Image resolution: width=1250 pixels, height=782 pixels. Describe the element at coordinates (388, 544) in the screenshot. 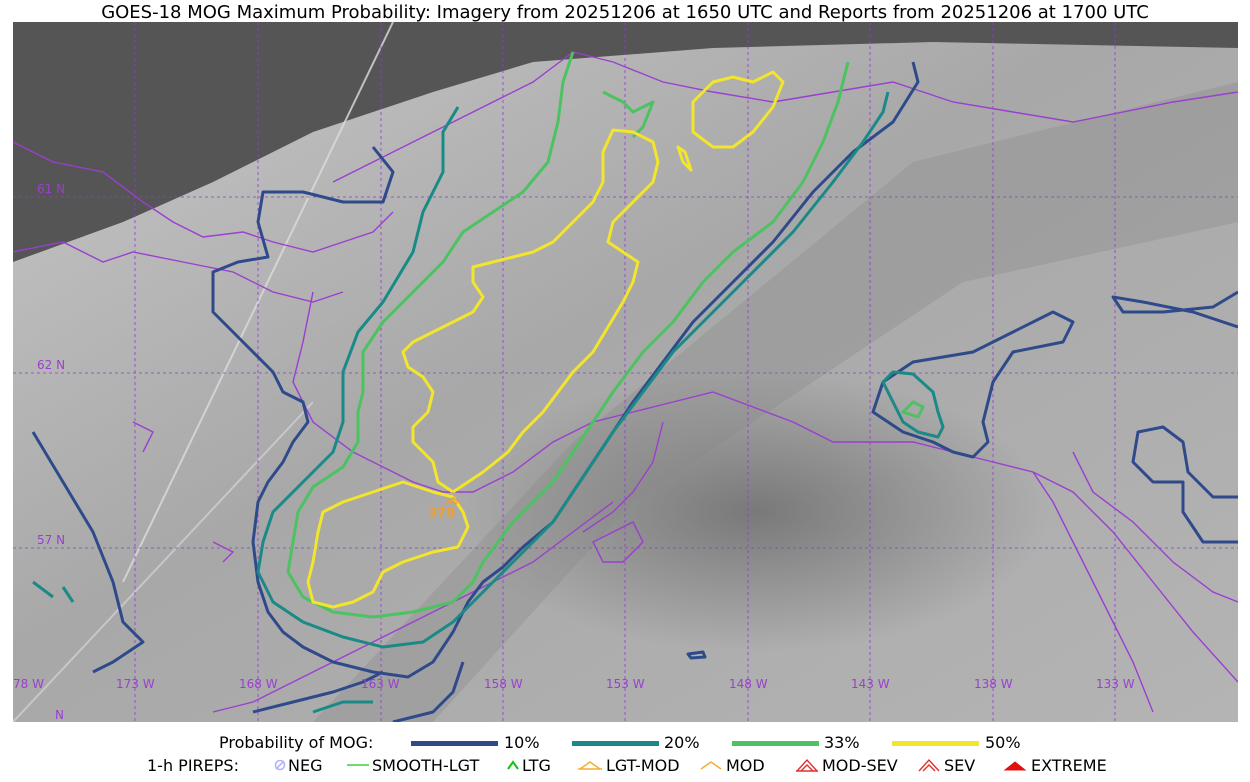

I see `contour-50-west` at that location.